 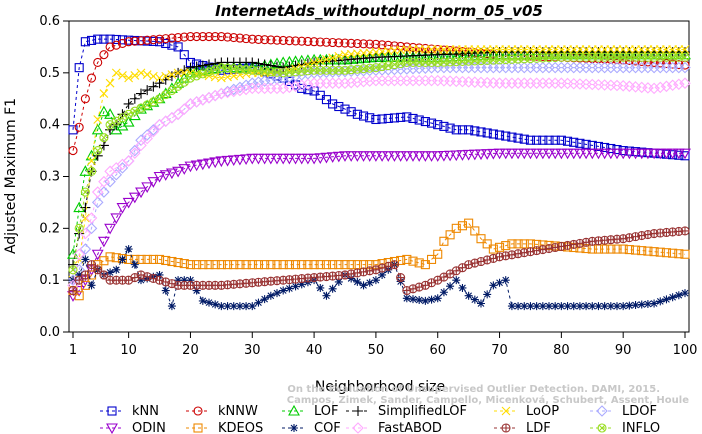 I want to click on x-tick-label: 1, so click(x=73, y=350).